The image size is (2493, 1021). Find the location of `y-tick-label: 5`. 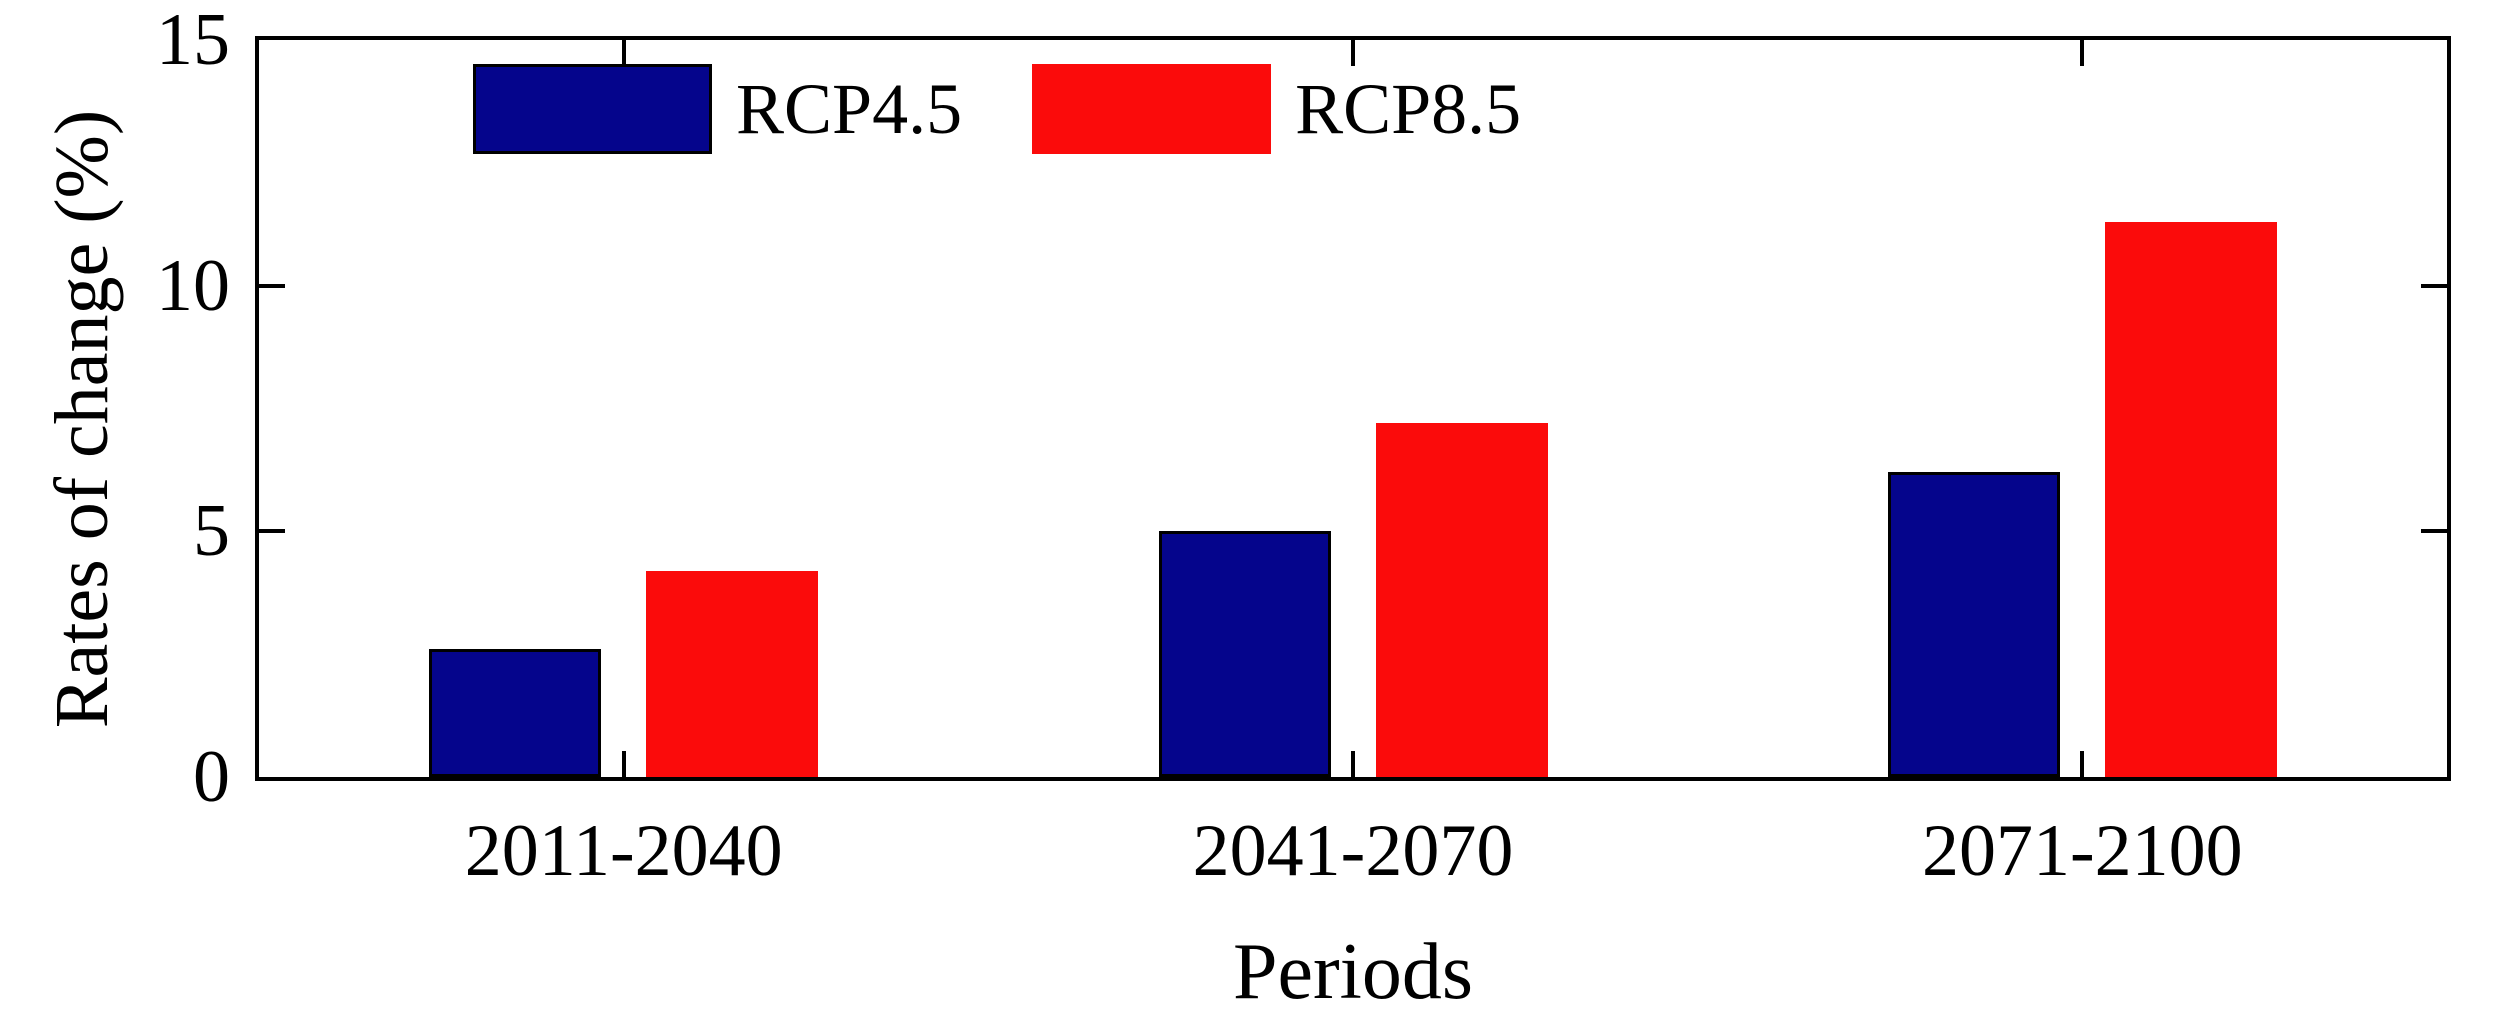

y-tick-label: 5 is located at coordinates (211, 531).